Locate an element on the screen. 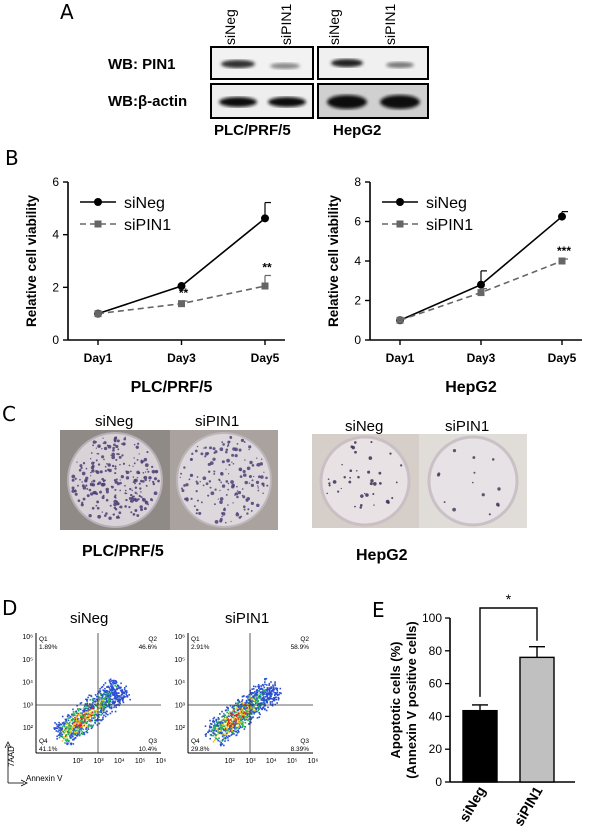  colony-label: siPIN1 is located at coordinates (217, 421).